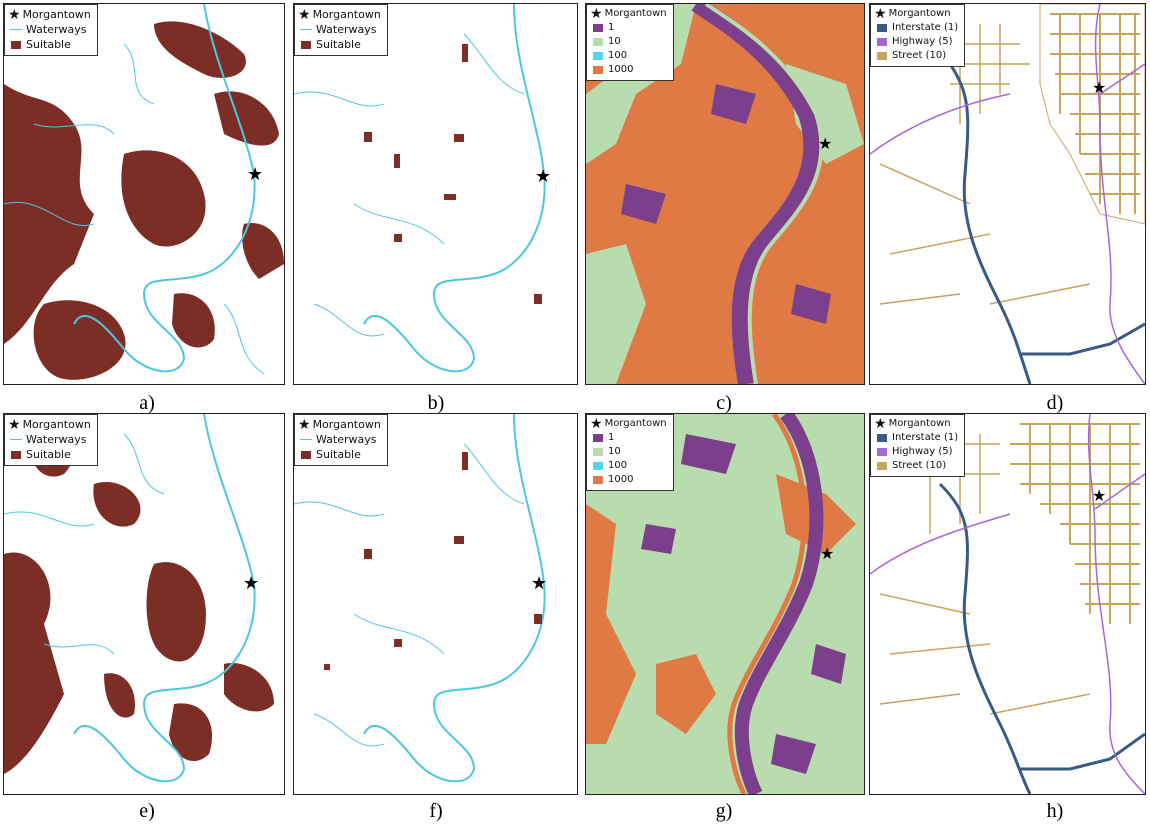  I want to click on map-legend: ★ Morgantown Waterways Suitable, so click(51, 440).